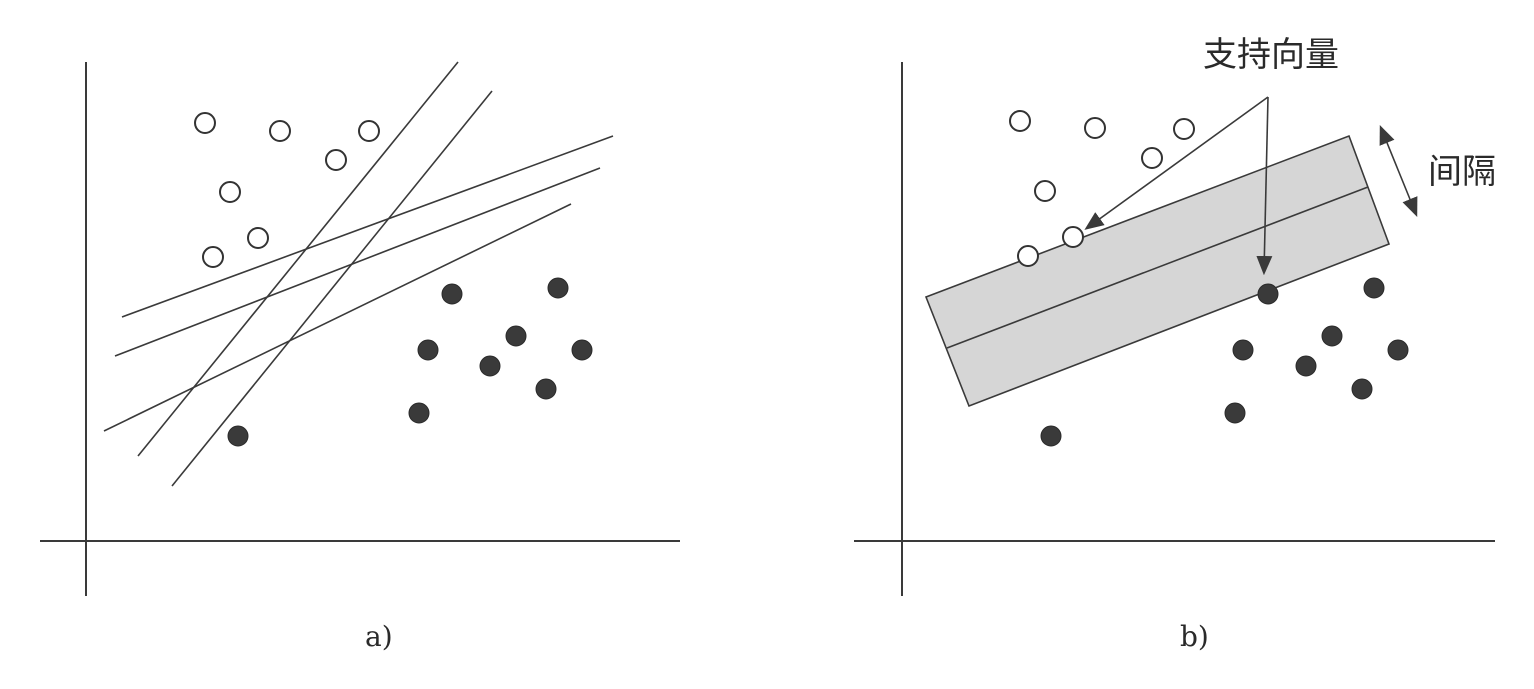  I want to click on support-vectors-label: 支持向量, so click(1271, 55).